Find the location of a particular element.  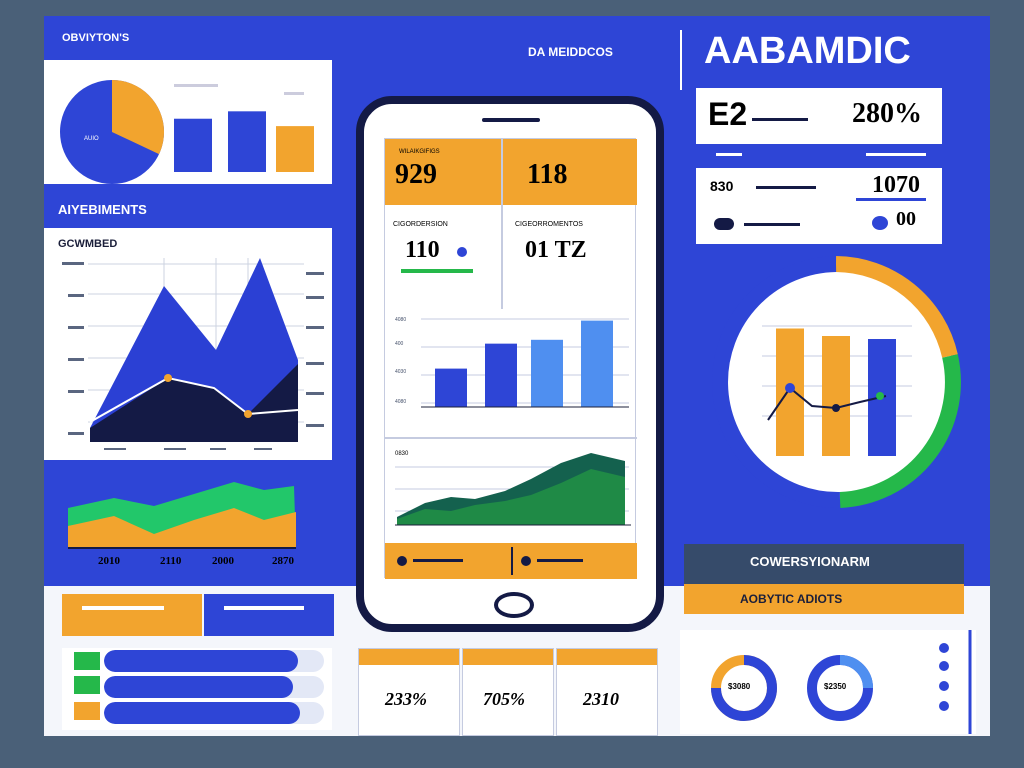

kpi-card-2: 118 is located at coordinates (570, 172).